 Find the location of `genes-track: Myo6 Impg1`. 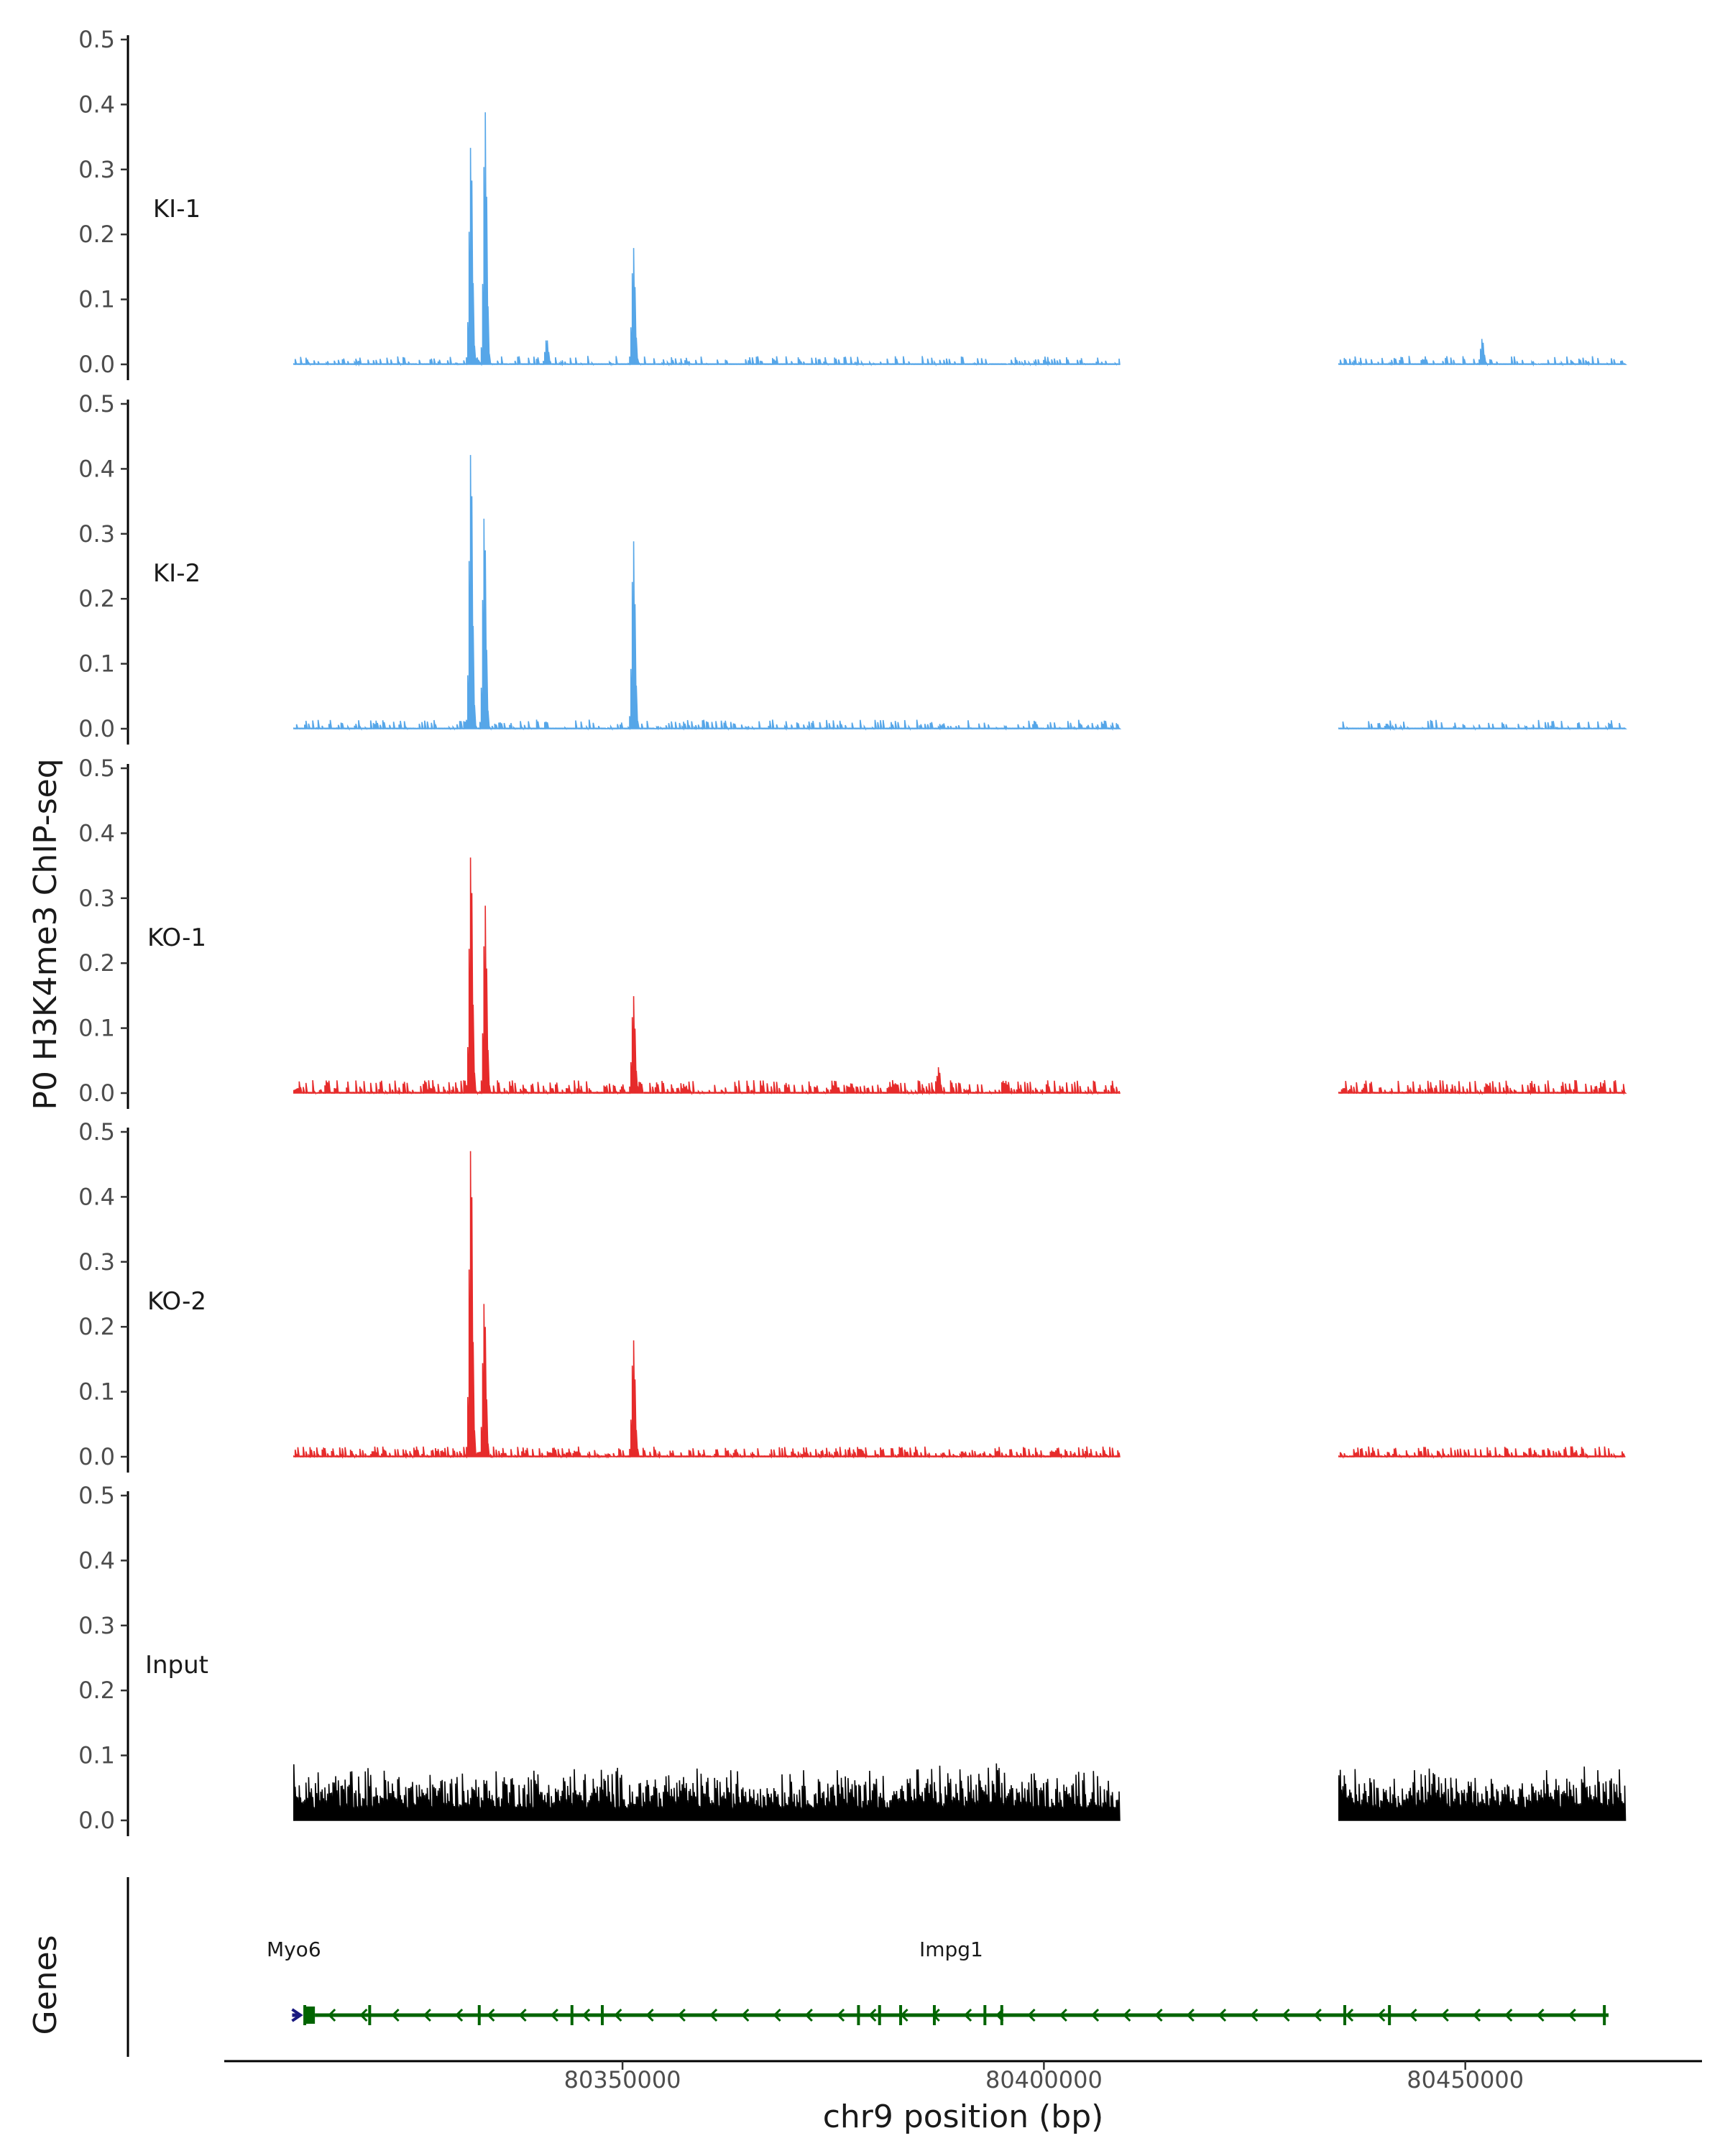

genes-track: Myo6 Impg1 is located at coordinates (867, 1967).